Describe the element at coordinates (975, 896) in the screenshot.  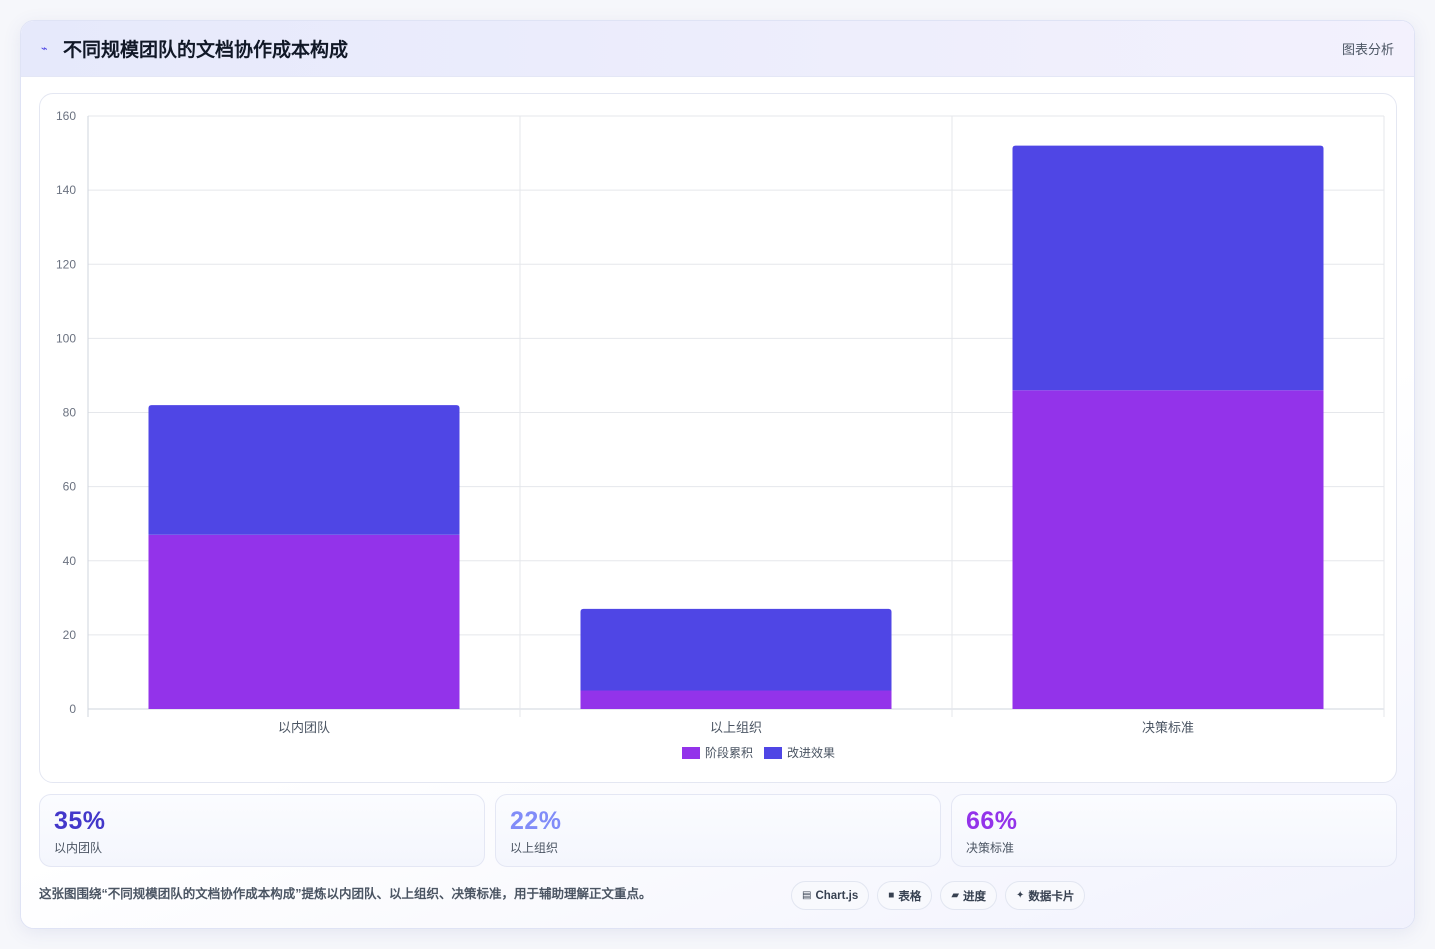
I see `pill-label: 进度` at that location.